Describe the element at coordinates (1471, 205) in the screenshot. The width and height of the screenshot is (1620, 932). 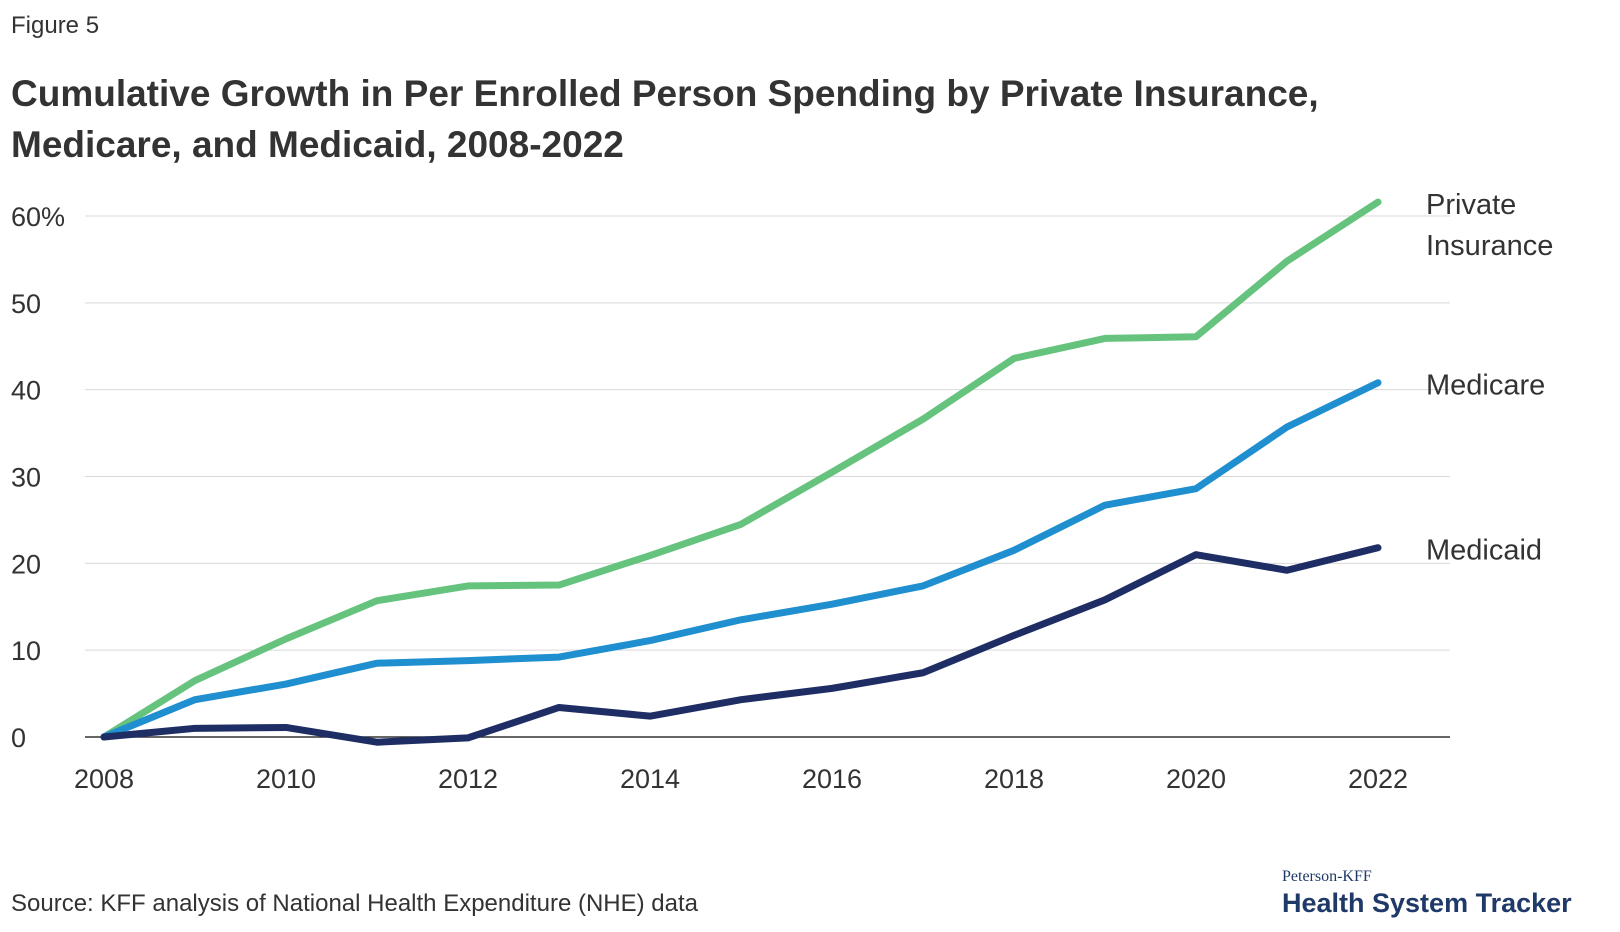
I see `series-label-private-insurance: Private` at that location.